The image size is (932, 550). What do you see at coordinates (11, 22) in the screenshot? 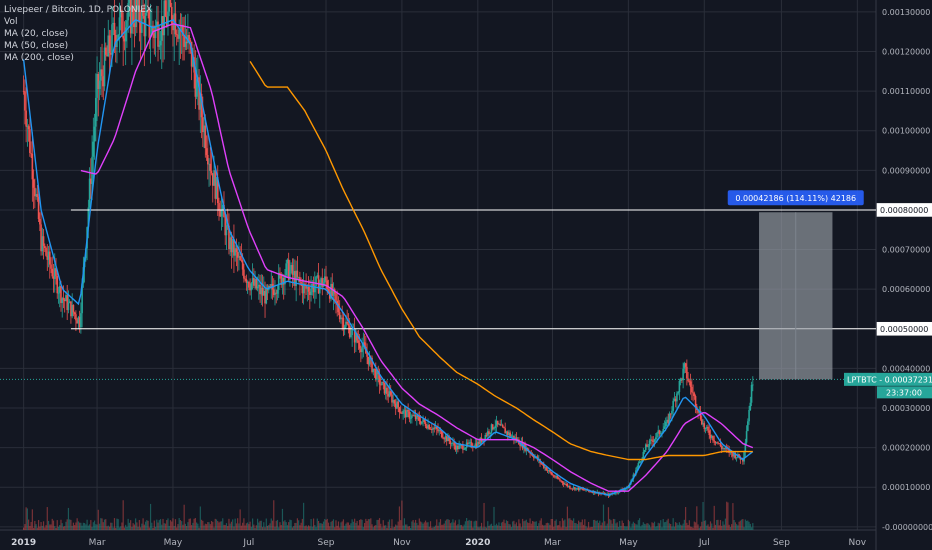
I see `indicator-vol: Vol` at bounding box center [11, 22].